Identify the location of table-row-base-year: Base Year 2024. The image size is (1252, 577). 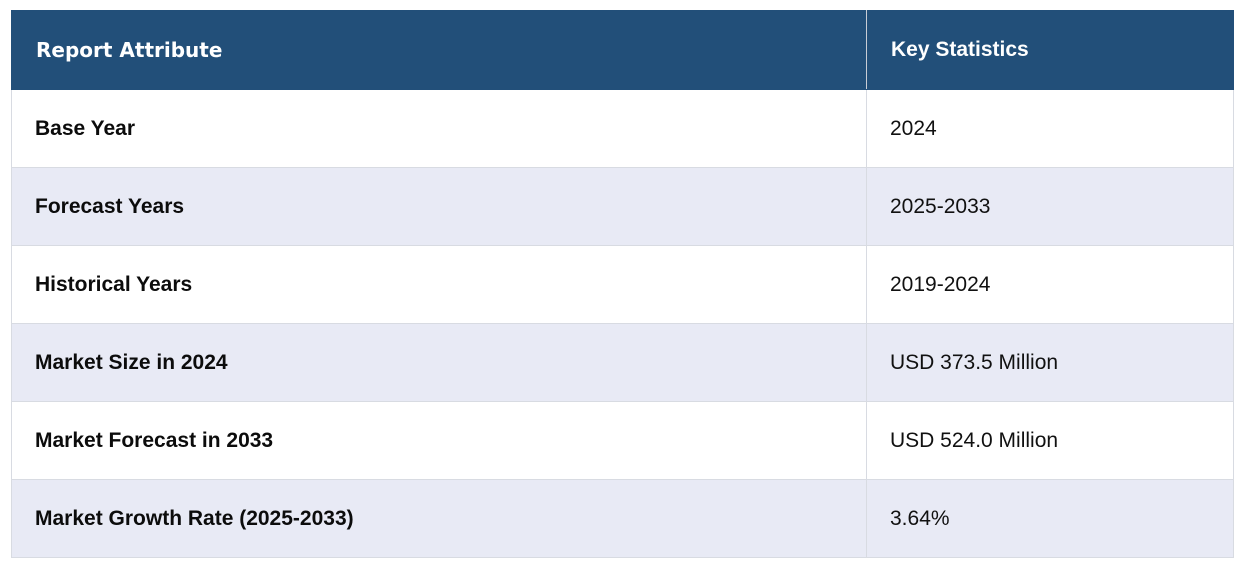
(622, 128).